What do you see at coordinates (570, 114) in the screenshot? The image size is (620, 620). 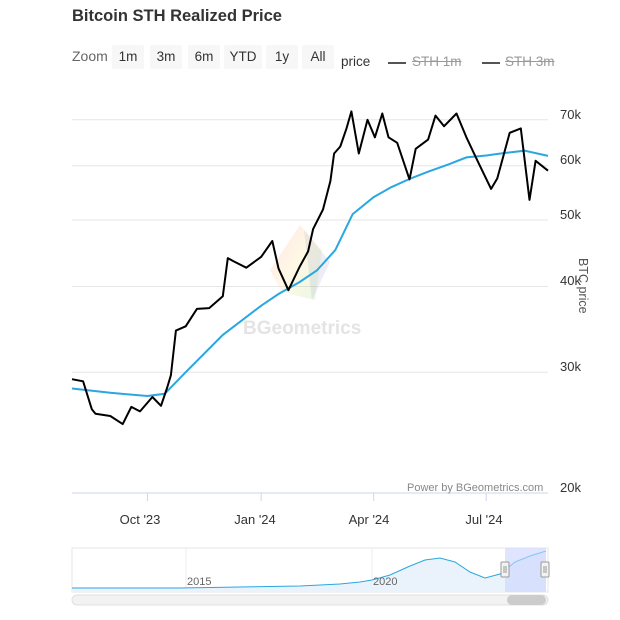 I see `y-tick-label: 70k` at bounding box center [570, 114].